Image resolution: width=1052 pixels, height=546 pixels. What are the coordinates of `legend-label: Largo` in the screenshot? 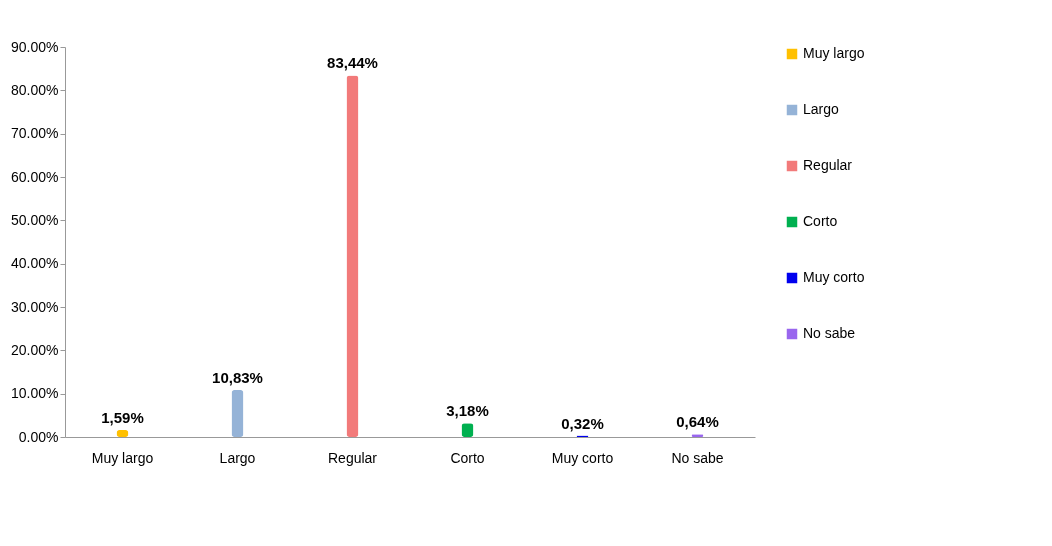 It's located at (821, 109).